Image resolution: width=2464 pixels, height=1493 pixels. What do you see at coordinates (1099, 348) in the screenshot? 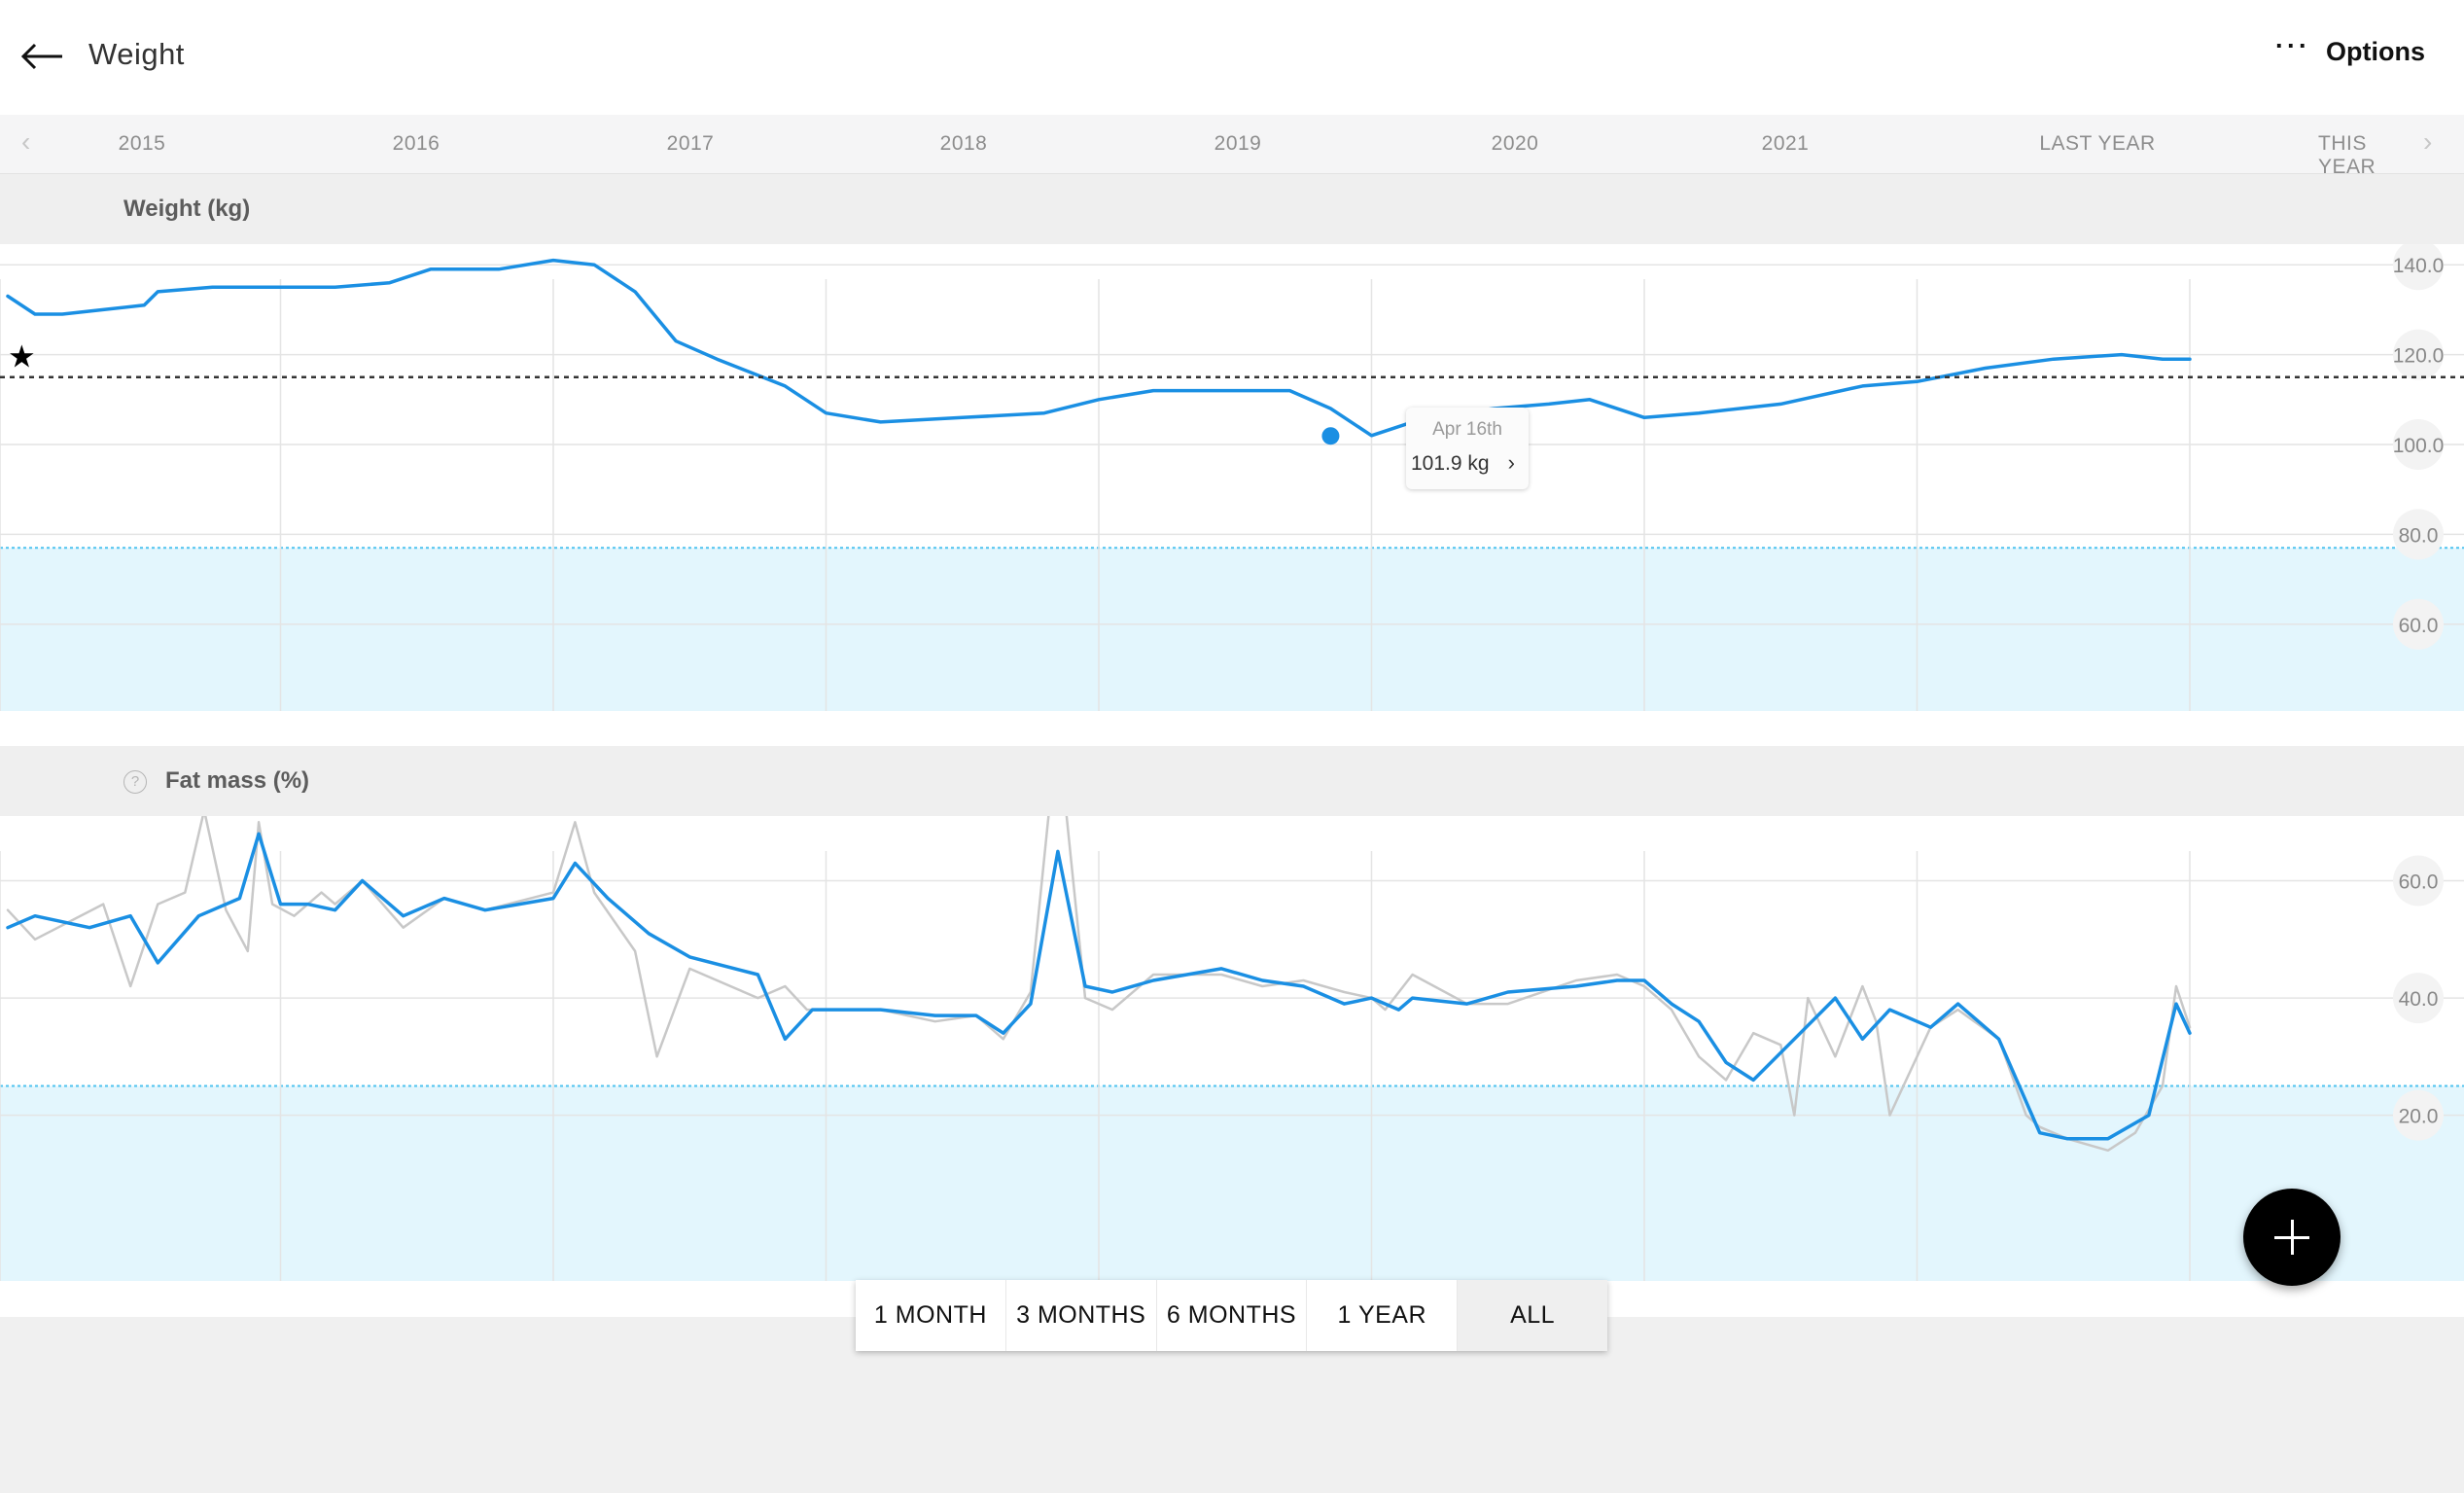
I see `series-line` at bounding box center [1099, 348].